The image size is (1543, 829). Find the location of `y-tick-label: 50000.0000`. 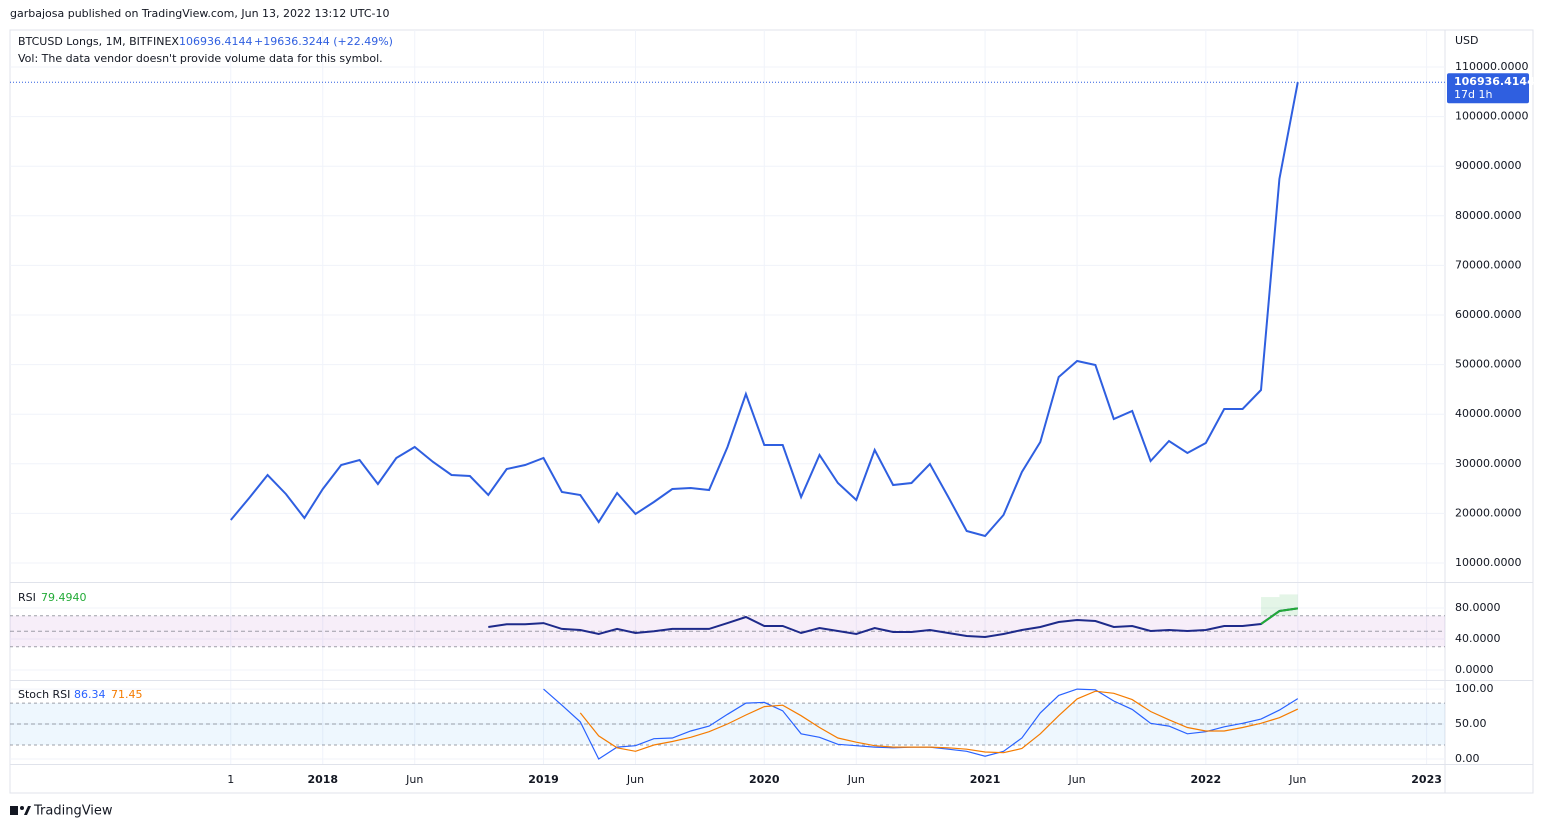

y-tick-label: 50000.0000 is located at coordinates (1488, 364).